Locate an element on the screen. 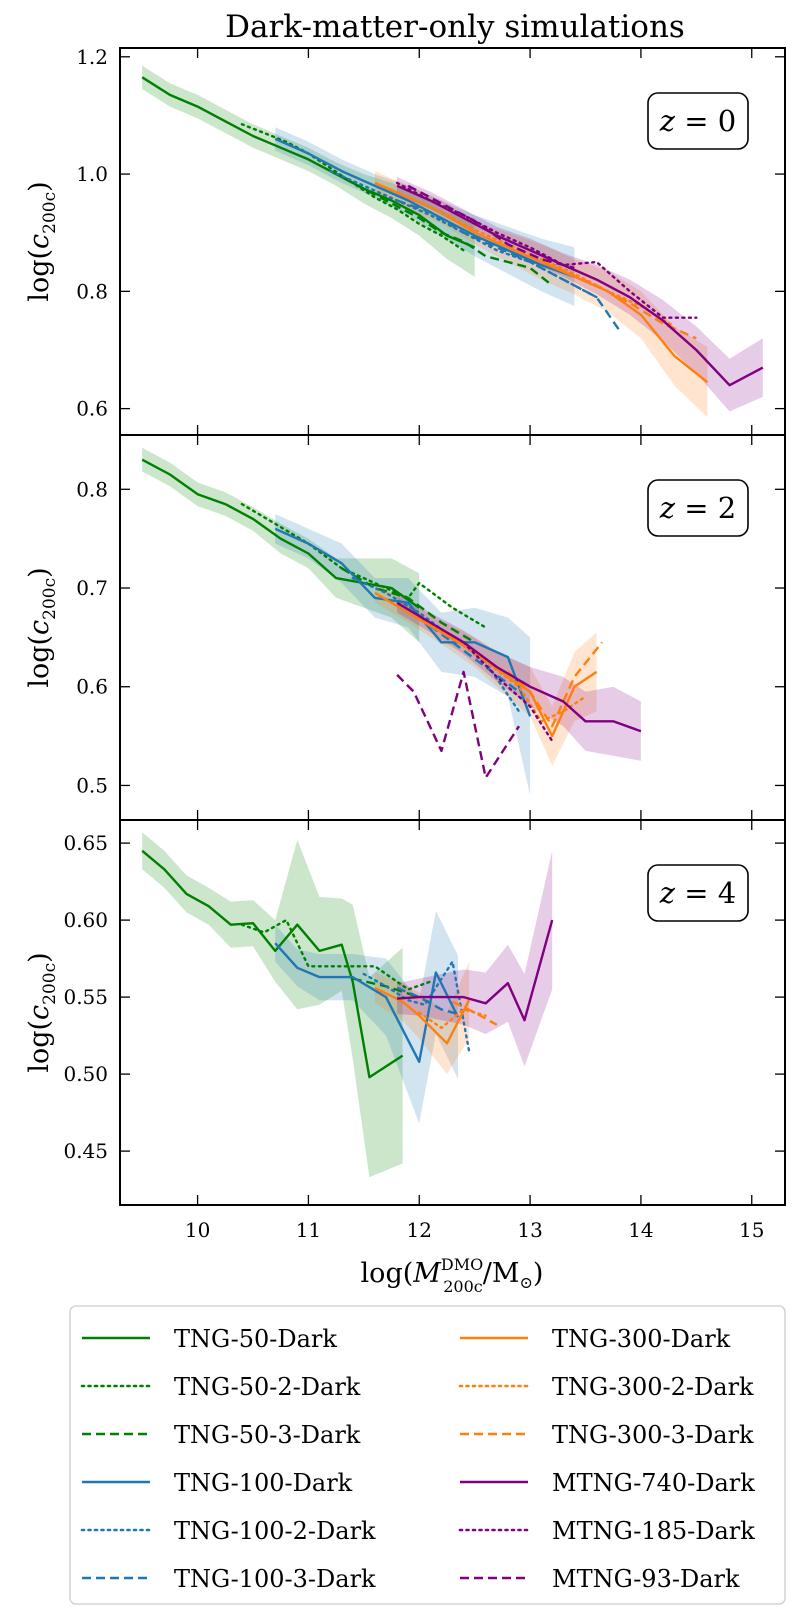 Image resolution: width=805 pixels, height=1614 pixels. legend-label: MTNG-185-Dark is located at coordinates (653, 1531).